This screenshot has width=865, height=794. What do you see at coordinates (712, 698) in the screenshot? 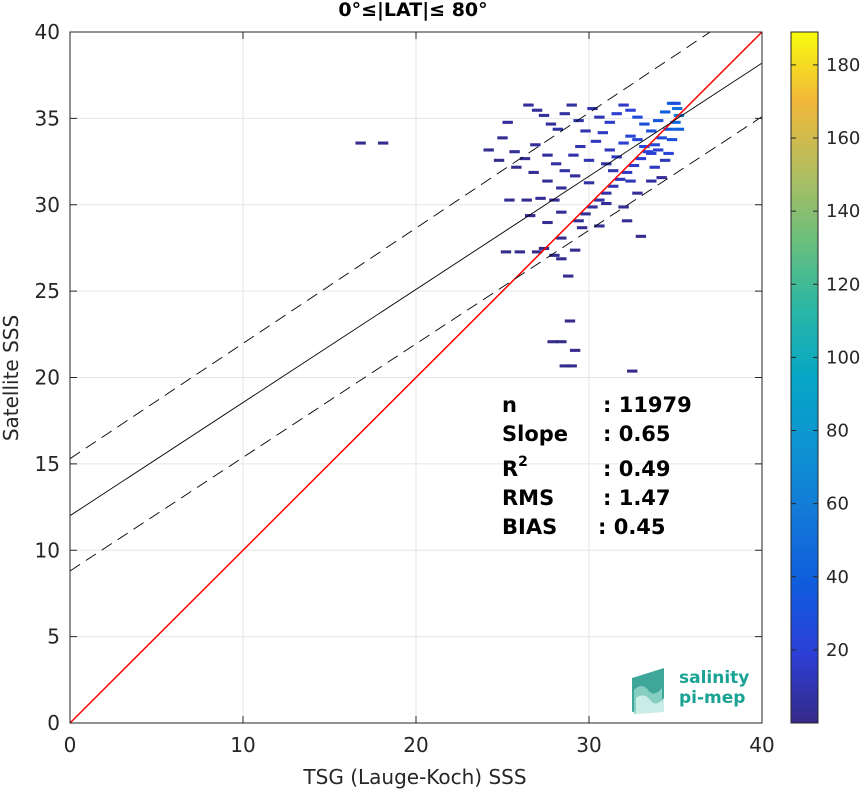
I see `logo-text-pimep: pi-mep` at bounding box center [712, 698].